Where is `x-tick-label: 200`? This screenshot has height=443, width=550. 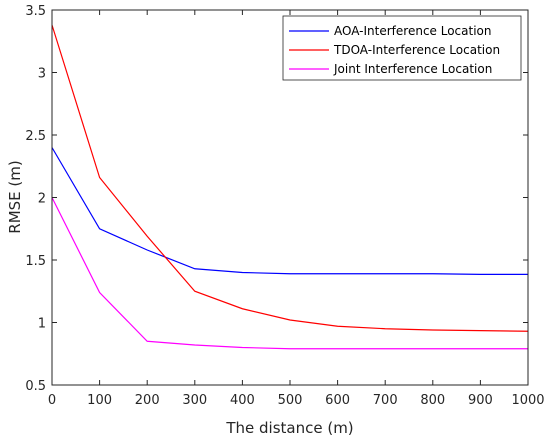 x-tick-label: 200 is located at coordinates (147, 400).